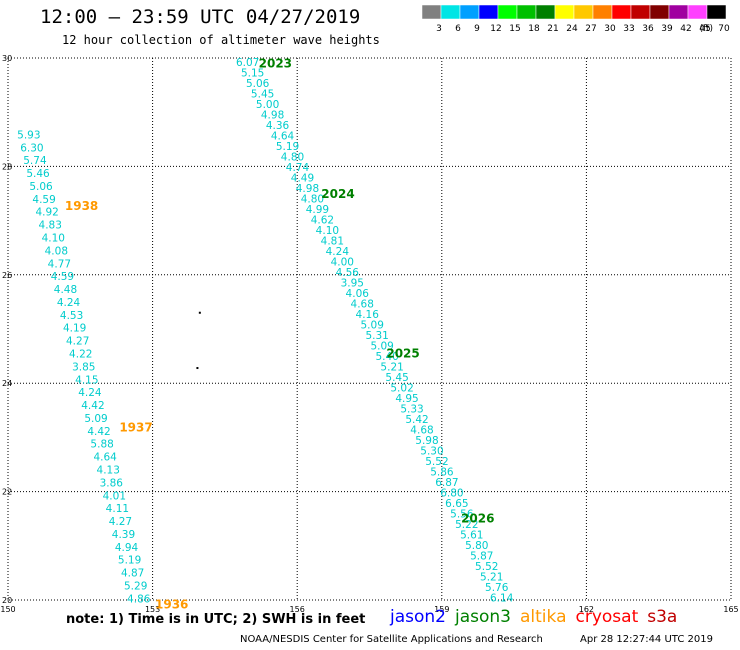 The height and width of the screenshot is (650, 740). Describe the element at coordinates (543, 617) in the screenshot. I see `legend-altika: altika` at that location.